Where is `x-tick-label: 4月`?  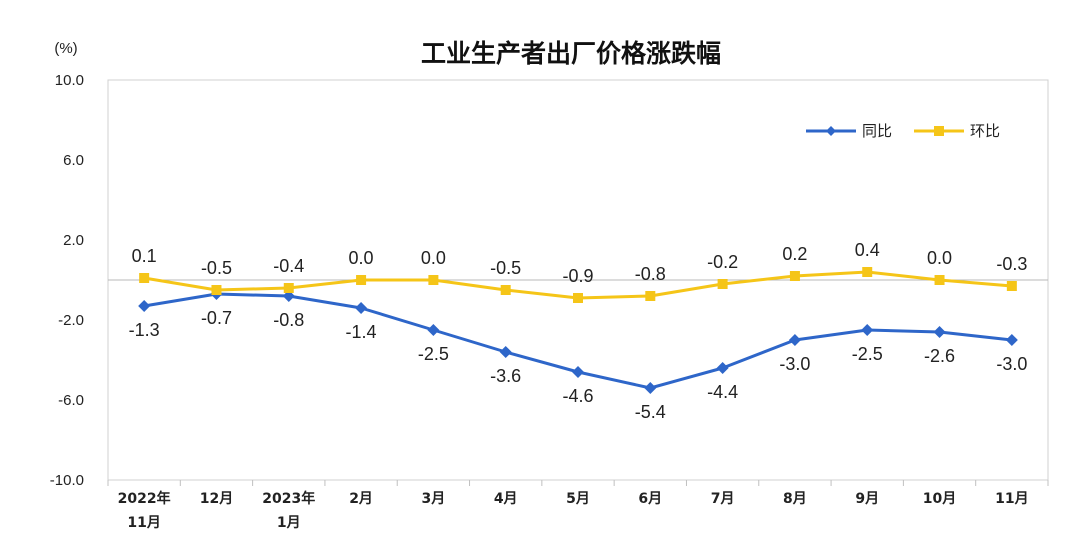
x-tick-label: 4月 is located at coordinates (506, 499).